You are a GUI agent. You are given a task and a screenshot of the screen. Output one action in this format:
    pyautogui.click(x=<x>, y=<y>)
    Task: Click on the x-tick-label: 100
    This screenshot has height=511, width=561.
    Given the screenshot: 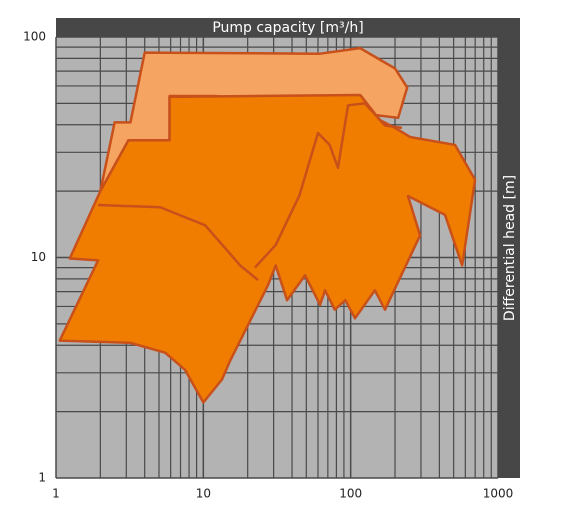 What is the action you would take?
    pyautogui.click(x=350, y=494)
    